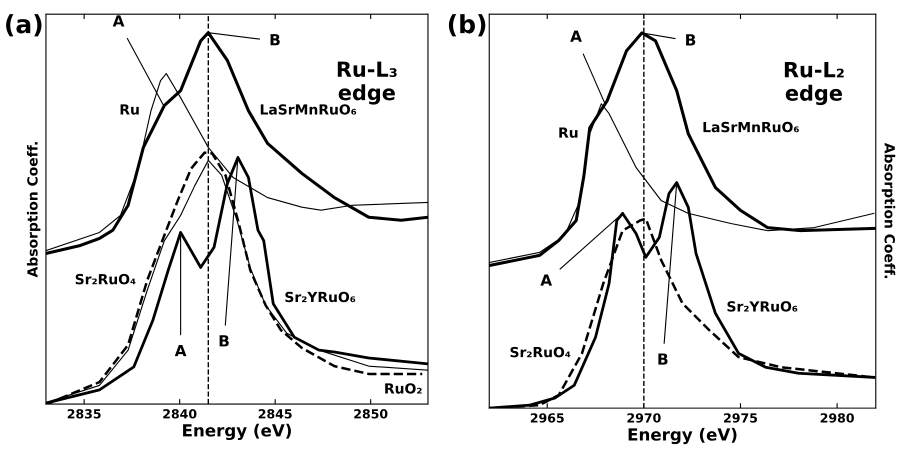 The height and width of the screenshot is (456, 901). What do you see at coordinates (367, 83) in the screenshot?
I see `annotation: Ru-L₃ edge` at bounding box center [367, 83].